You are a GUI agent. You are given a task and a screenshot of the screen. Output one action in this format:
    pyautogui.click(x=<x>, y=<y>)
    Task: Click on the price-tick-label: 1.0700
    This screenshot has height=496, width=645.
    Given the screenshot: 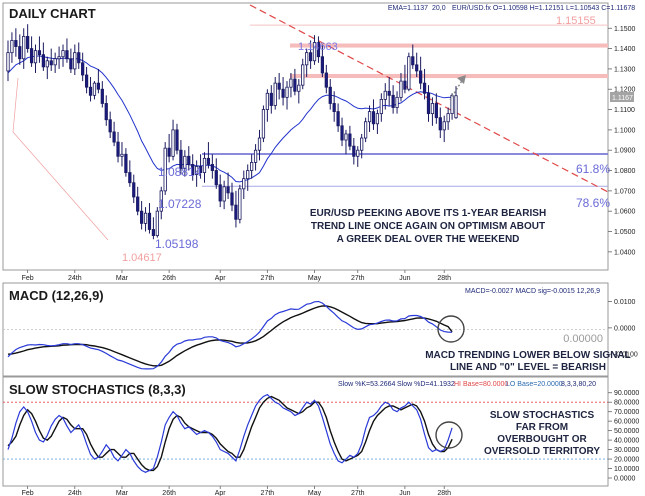 What is the action you would take?
    pyautogui.click(x=625, y=191)
    